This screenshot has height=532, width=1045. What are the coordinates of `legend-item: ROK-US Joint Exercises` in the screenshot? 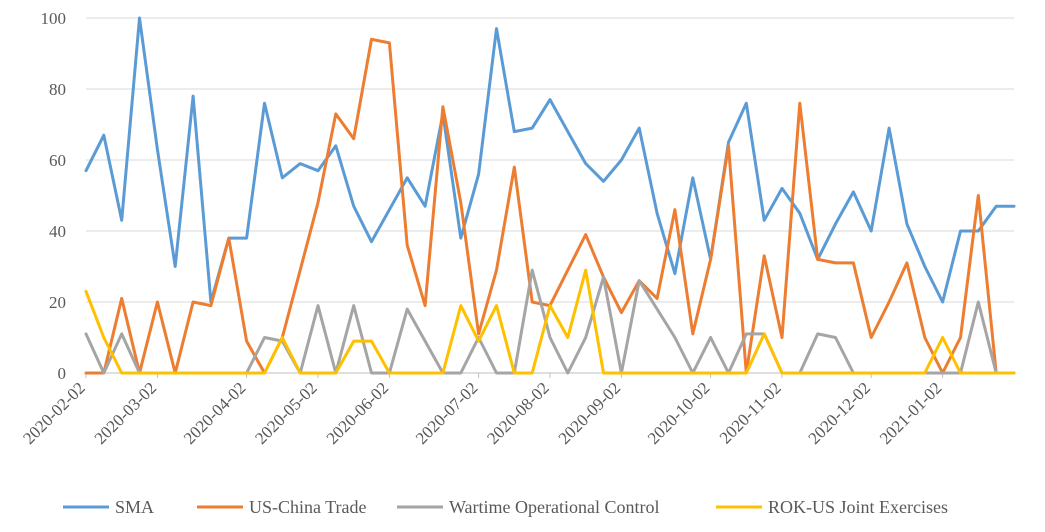 It's located at (832, 507).